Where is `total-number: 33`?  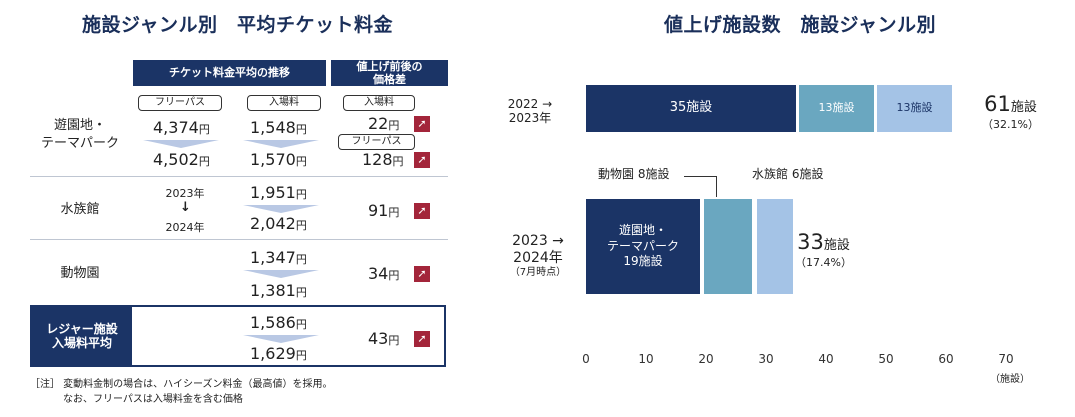 total-number: 33 is located at coordinates (810, 242).